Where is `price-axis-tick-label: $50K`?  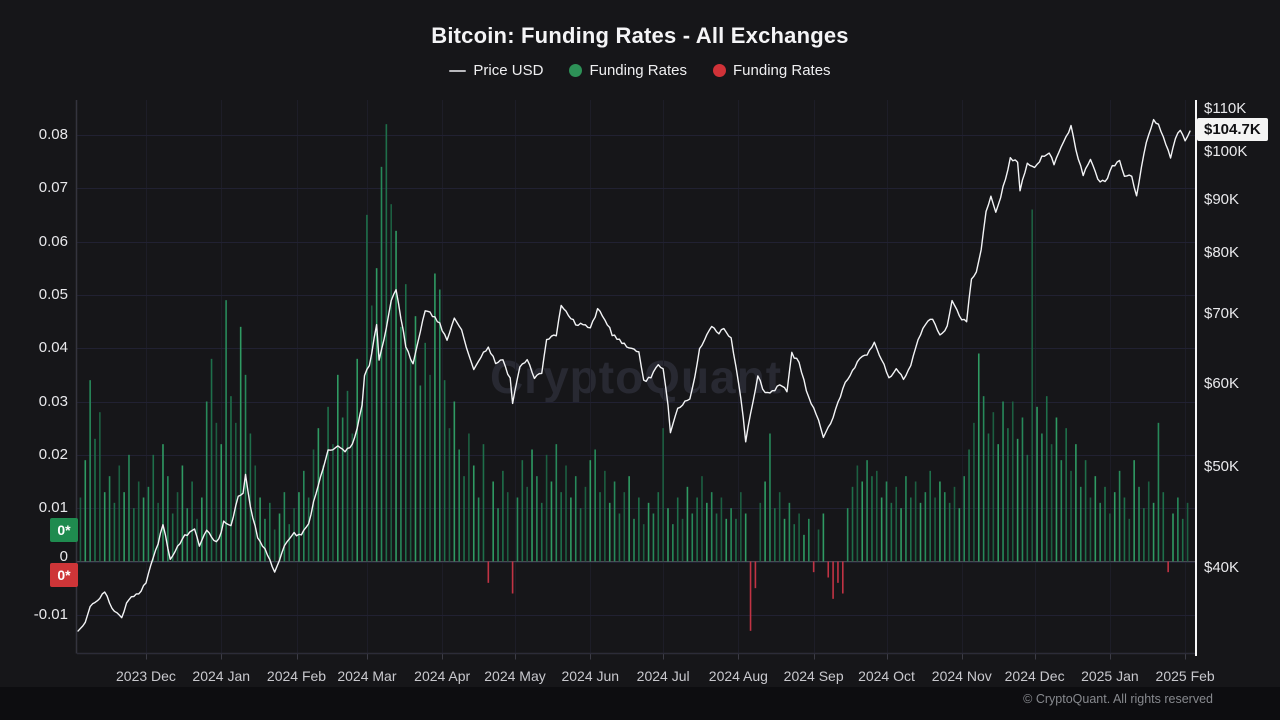
price-axis-tick-label: $50K is located at coordinates (1222, 466).